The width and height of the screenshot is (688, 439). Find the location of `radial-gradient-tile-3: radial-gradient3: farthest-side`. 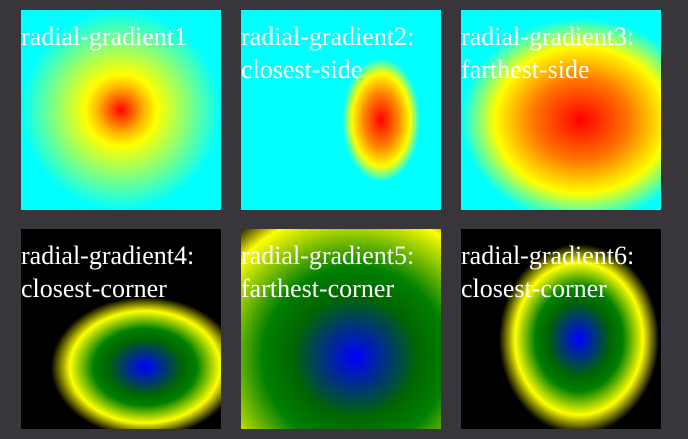

radial-gradient-tile-3: radial-gradient3: farthest-side is located at coordinates (561, 110).